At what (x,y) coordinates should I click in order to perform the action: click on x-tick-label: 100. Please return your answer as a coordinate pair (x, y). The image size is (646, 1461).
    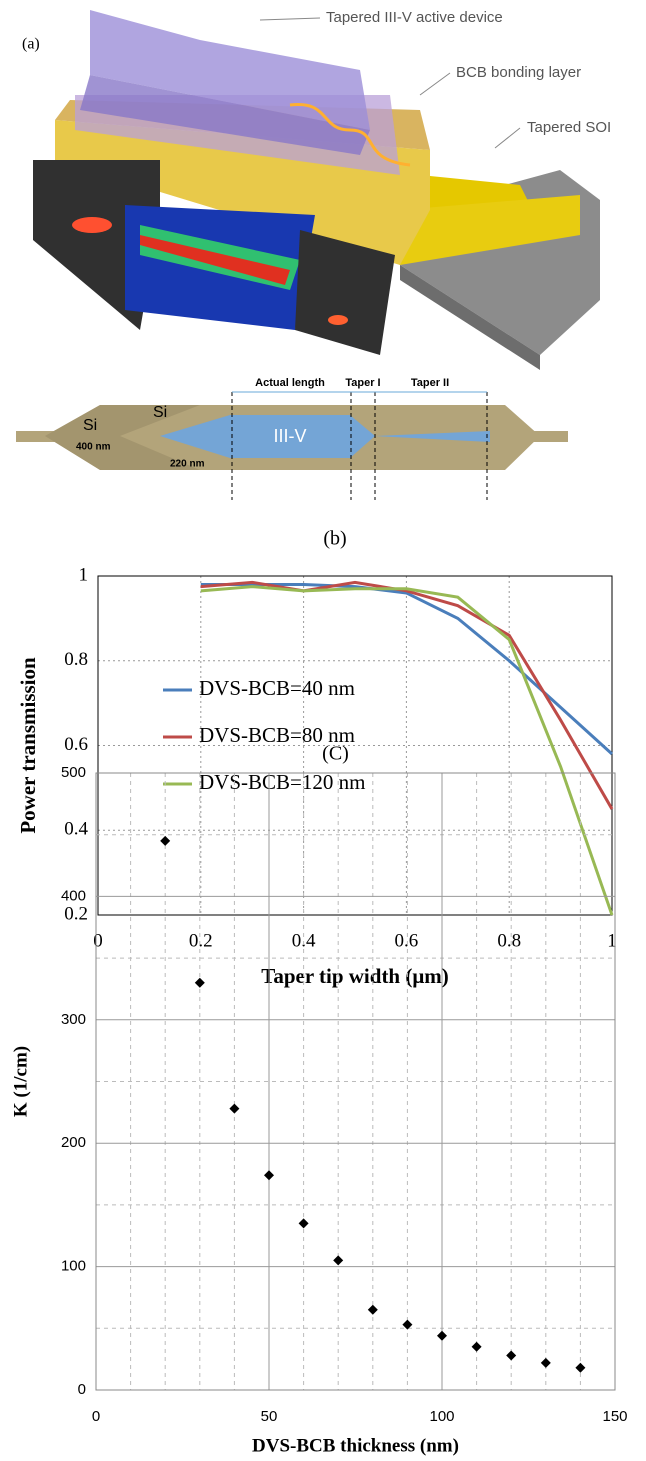
    Looking at the image, I should click on (441, 1416).